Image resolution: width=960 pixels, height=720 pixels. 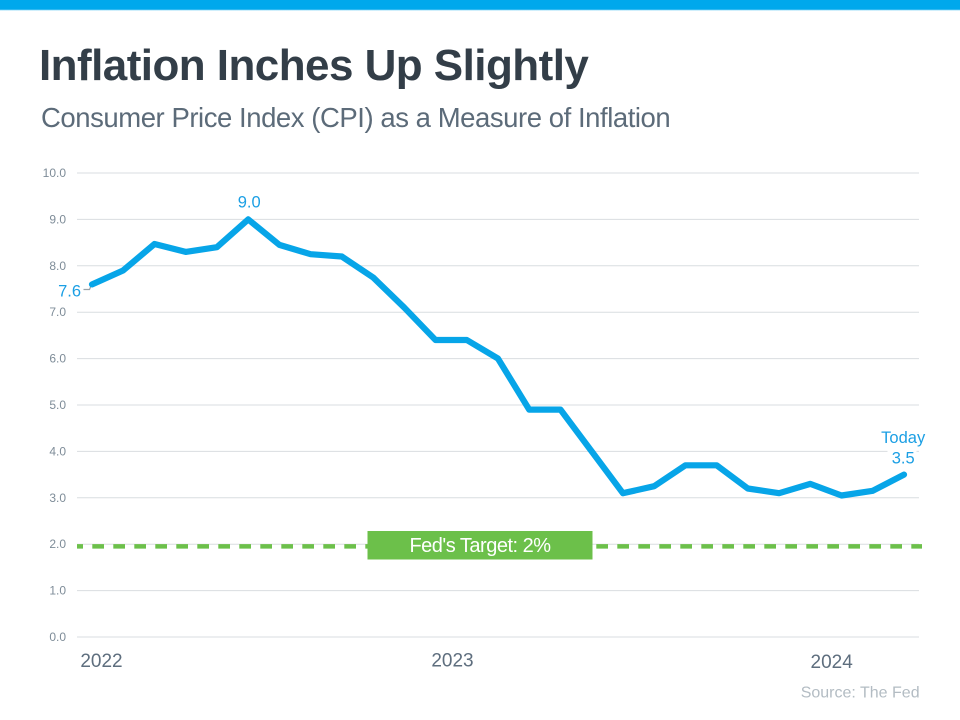 What do you see at coordinates (57, 498) in the screenshot?
I see `svg-text: 3.0` at bounding box center [57, 498].